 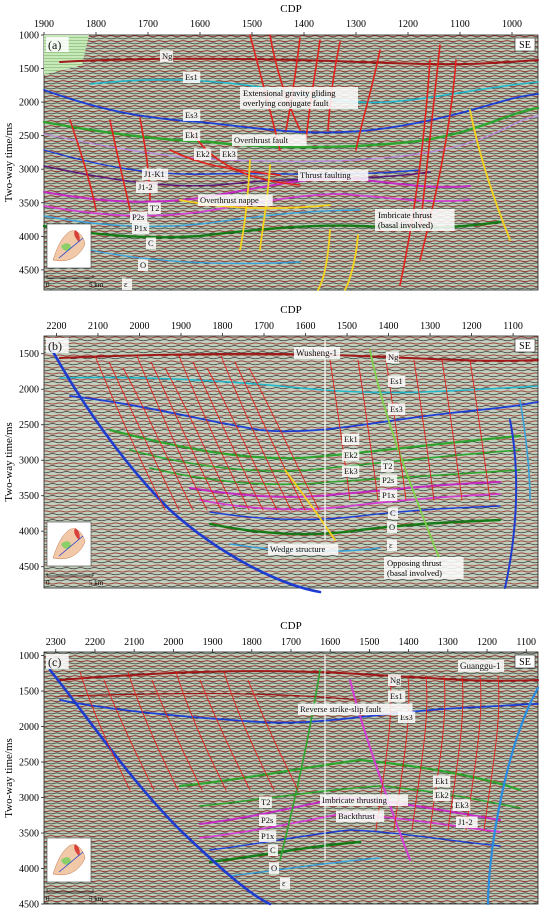 I want to click on annotation: Imbricate thrusting, so click(x=364, y=800).